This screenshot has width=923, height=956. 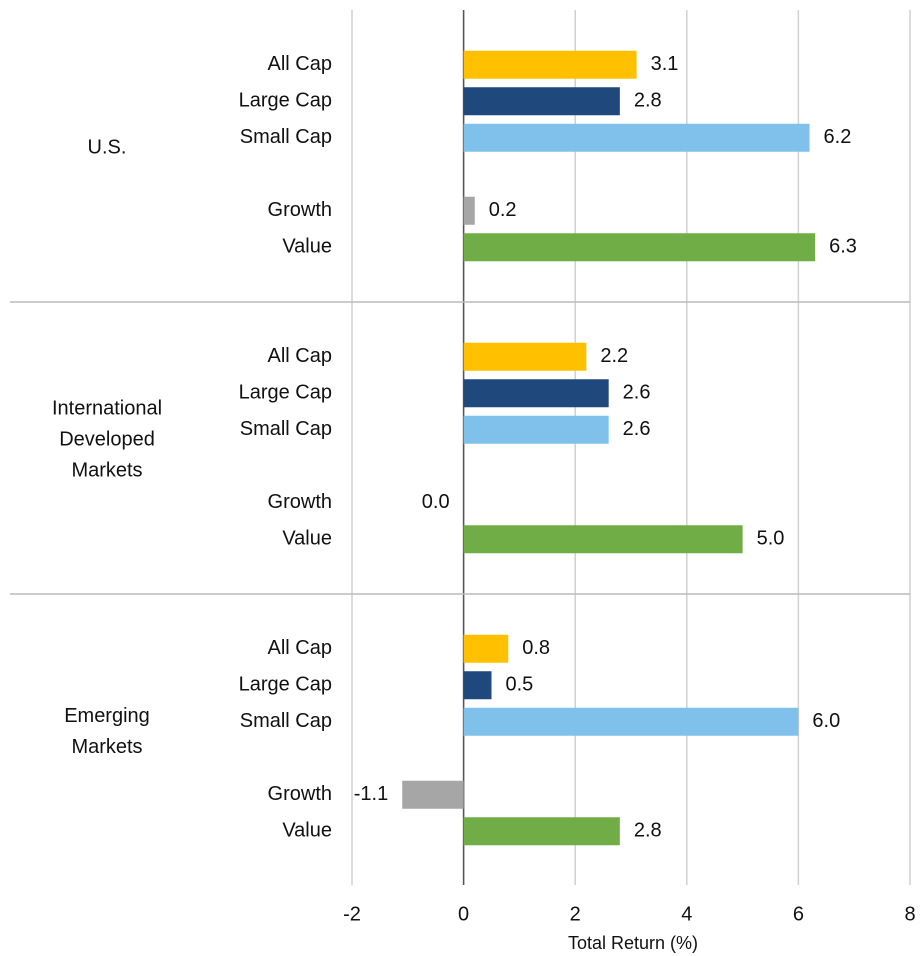 What do you see at coordinates (909, 914) in the screenshot?
I see `x-tick-label: 8` at bounding box center [909, 914].